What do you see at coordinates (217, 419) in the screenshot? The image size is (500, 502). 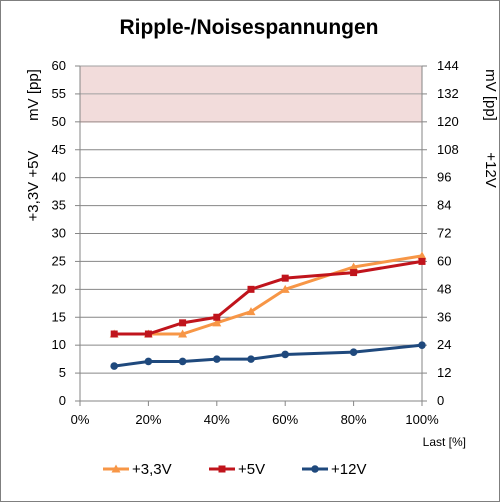 I see `x-tick-label: 40%` at bounding box center [217, 419].